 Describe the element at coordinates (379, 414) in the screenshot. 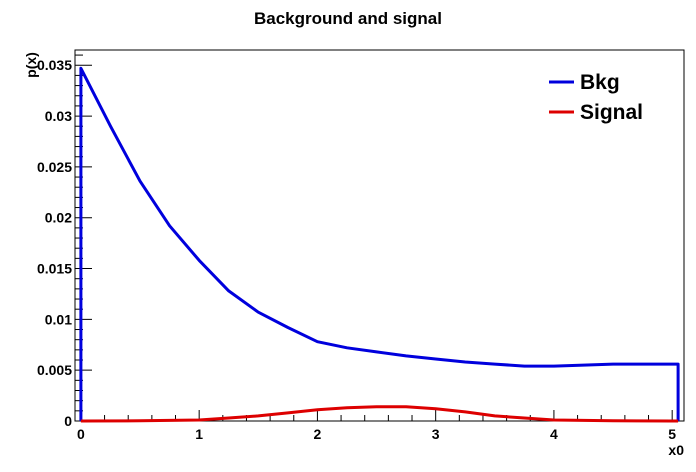

I see `series-line-signal` at that location.